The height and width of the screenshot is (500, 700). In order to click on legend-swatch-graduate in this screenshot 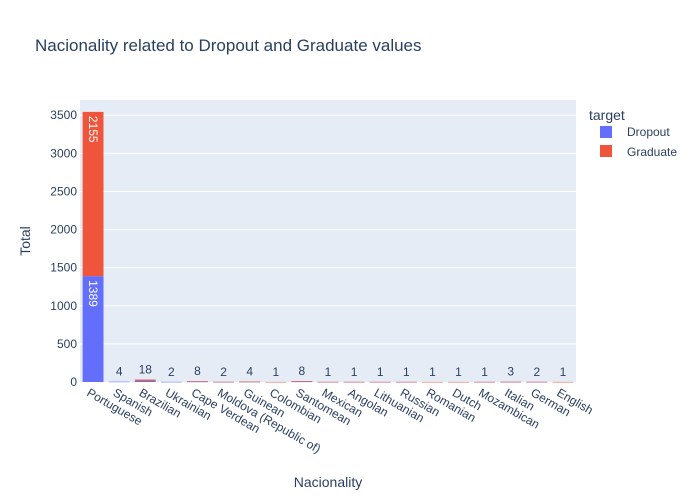, I will do `click(606, 151)`.